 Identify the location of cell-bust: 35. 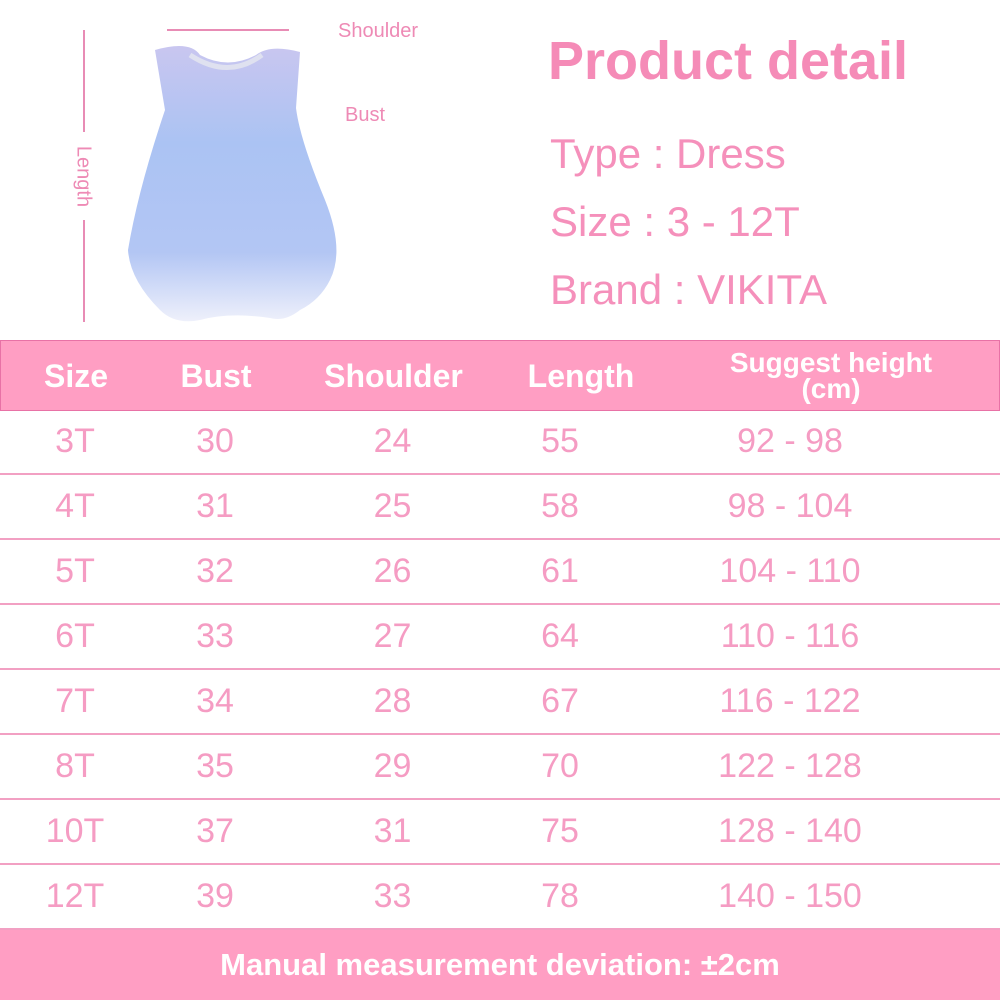
(215, 766).